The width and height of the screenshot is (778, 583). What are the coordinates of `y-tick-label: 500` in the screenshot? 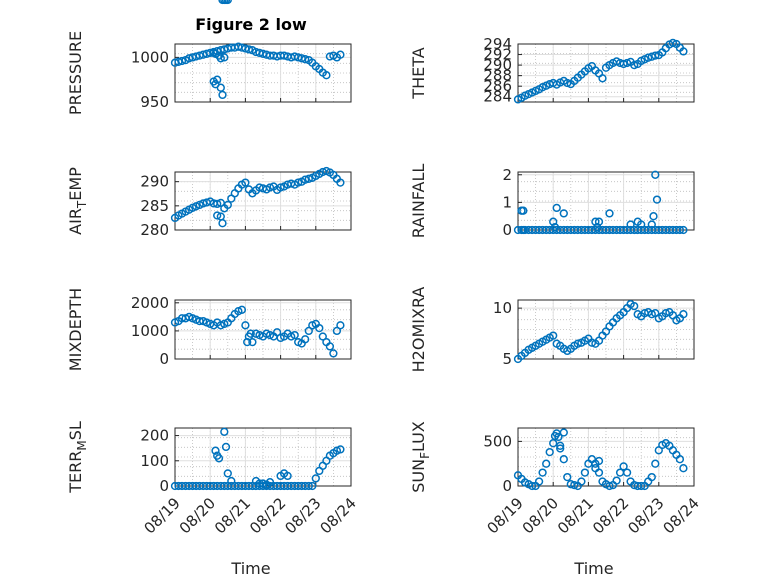 It's located at (497, 441).